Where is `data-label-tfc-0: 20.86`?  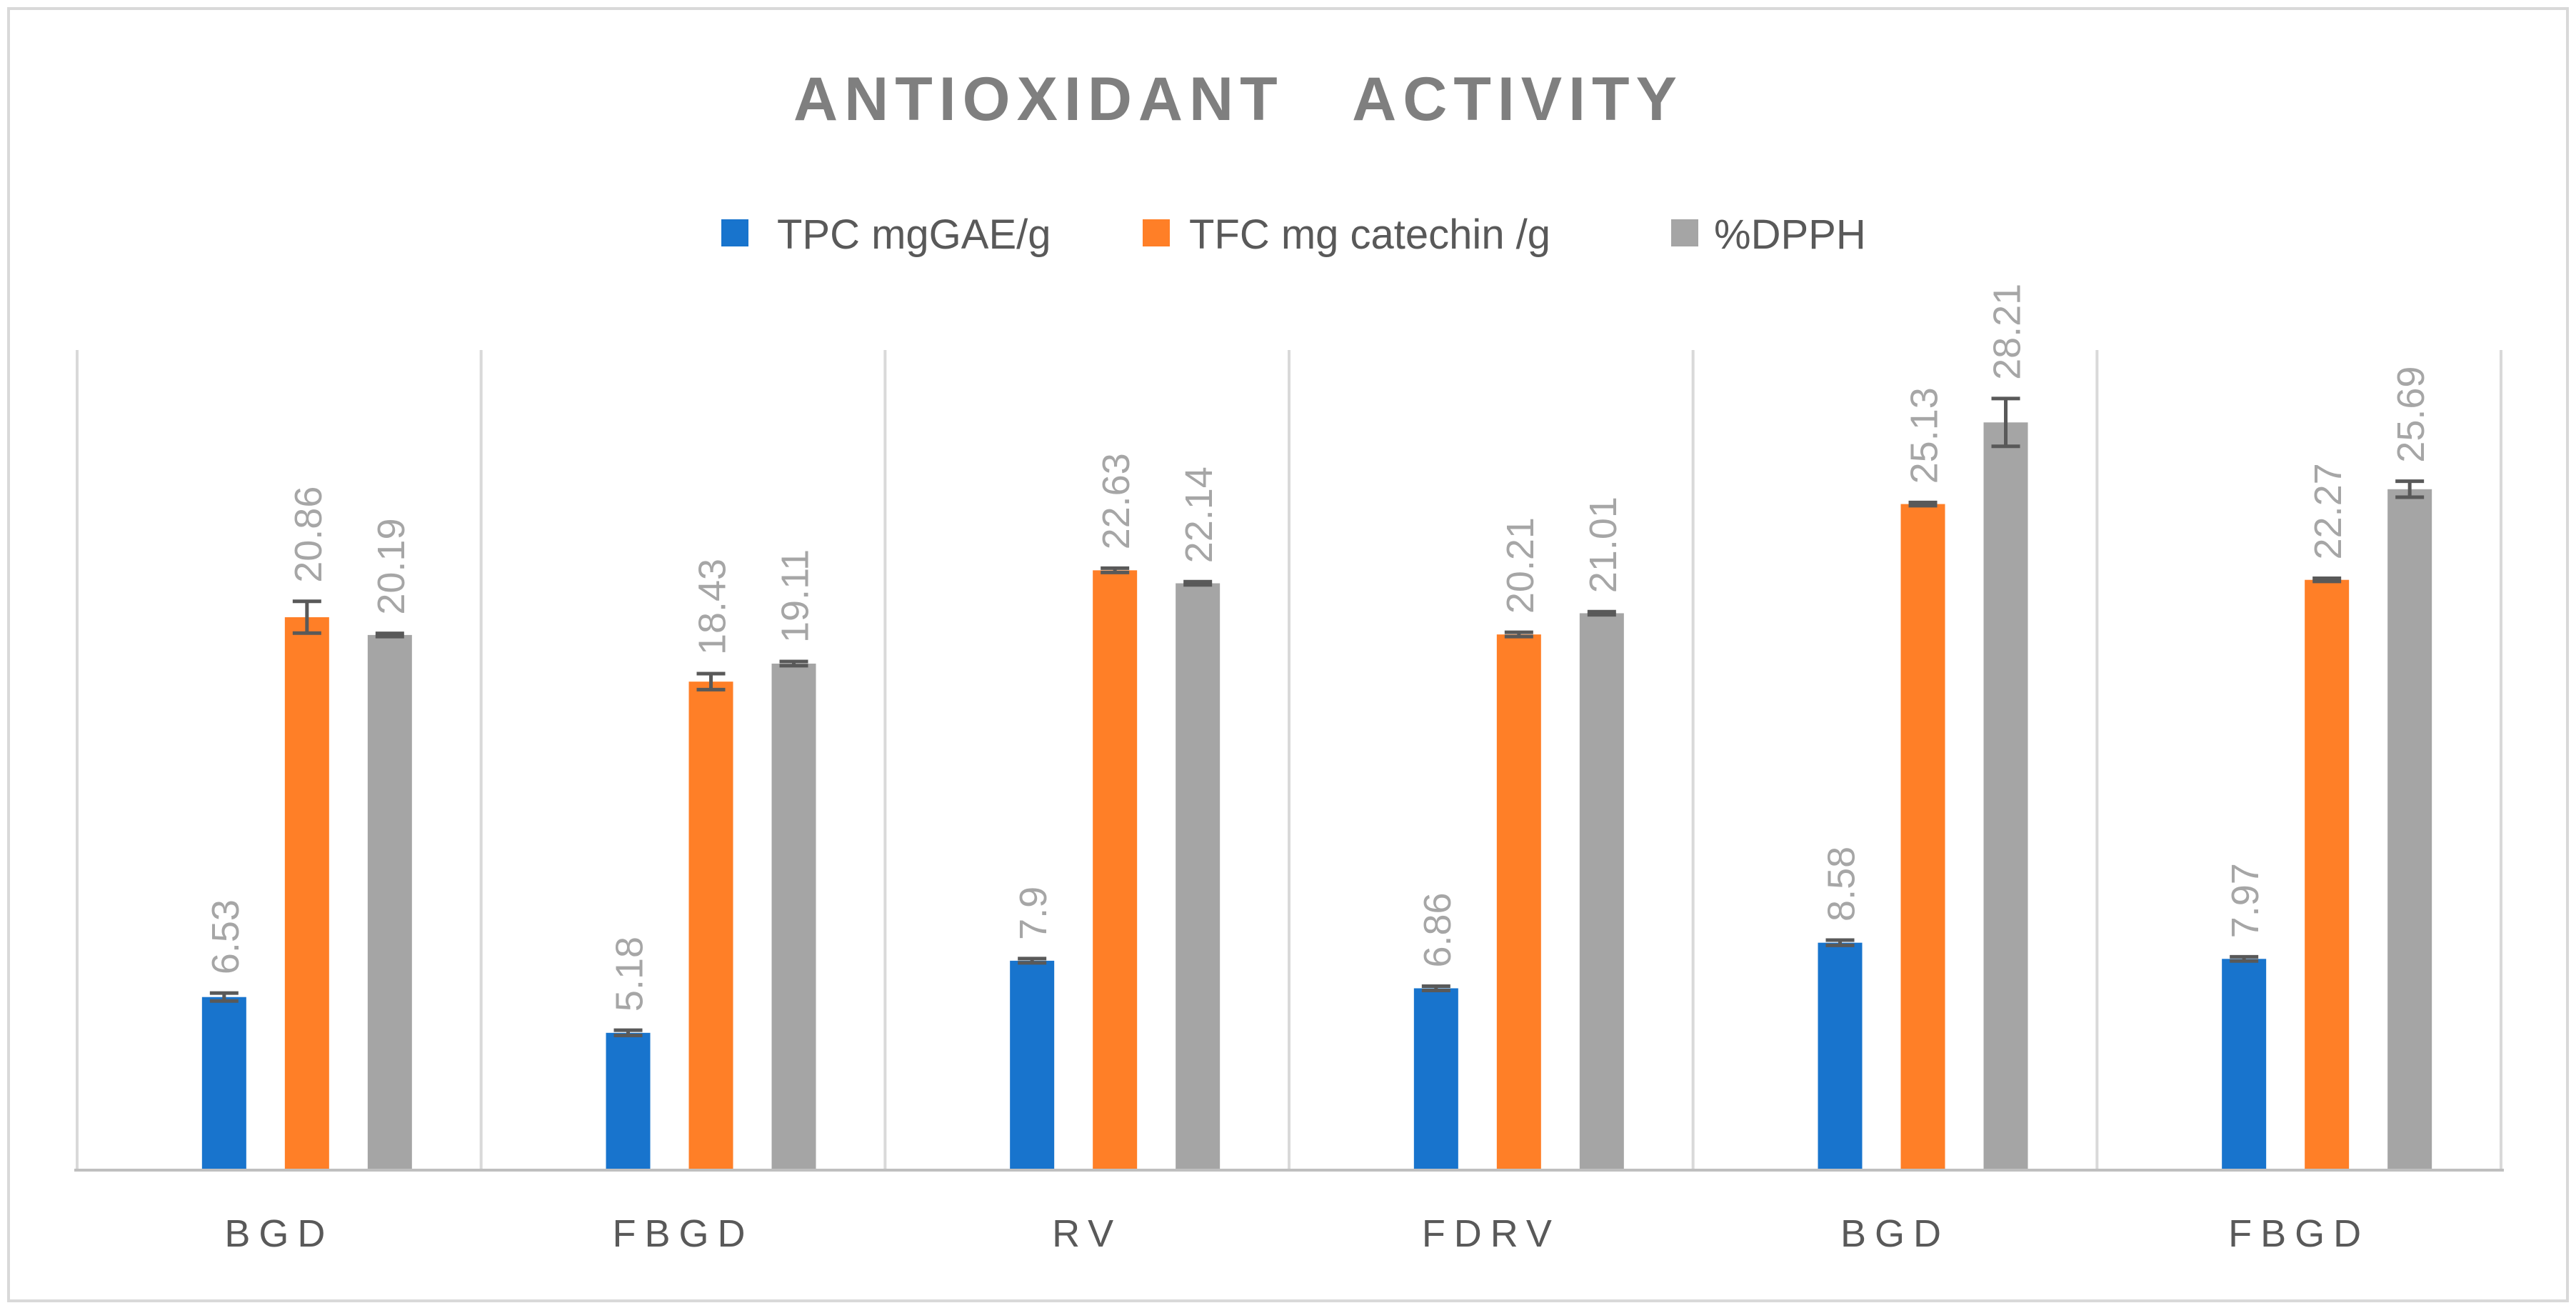 data-label-tfc-0: 20.86 is located at coordinates (308, 535).